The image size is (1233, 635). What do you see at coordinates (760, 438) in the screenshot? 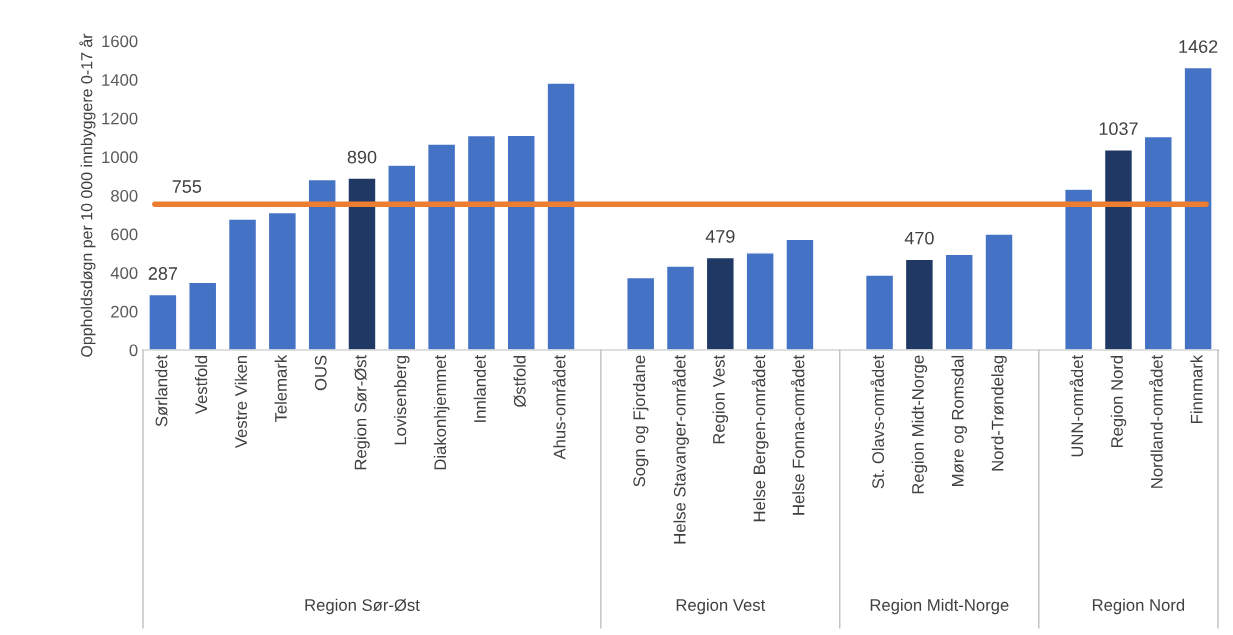
I see `x-tick-label: Helse Bergen-området` at bounding box center [760, 438].